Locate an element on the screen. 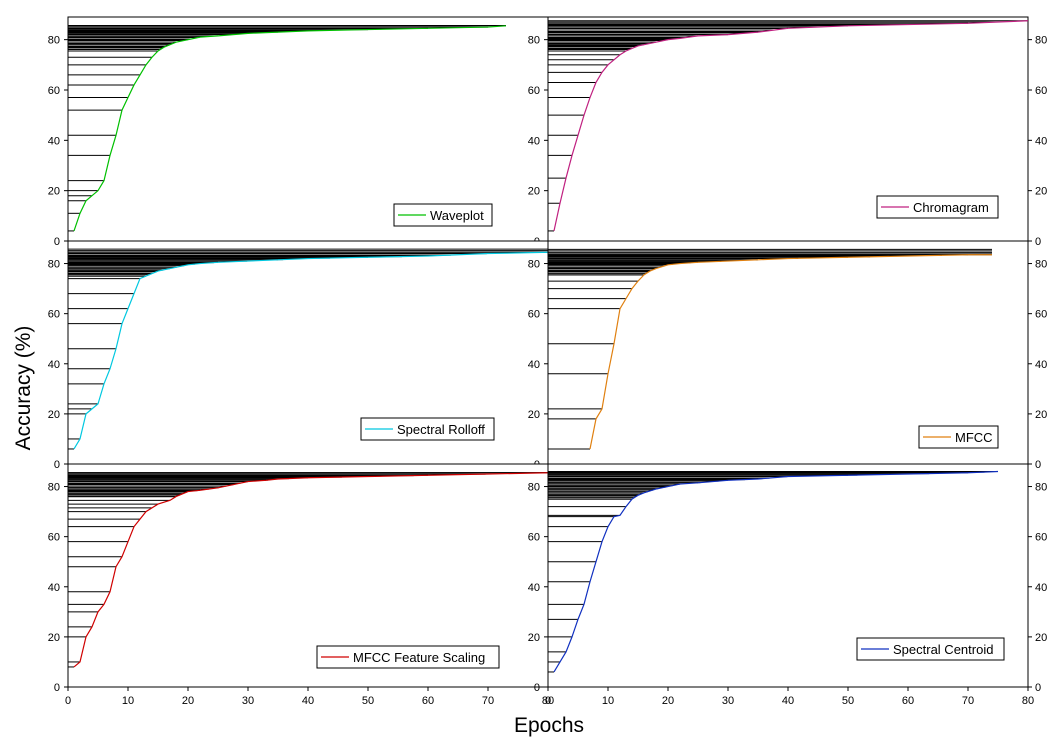 This screenshot has height=747, width=1060. legend-label: Spectral Centroid is located at coordinates (943, 649).